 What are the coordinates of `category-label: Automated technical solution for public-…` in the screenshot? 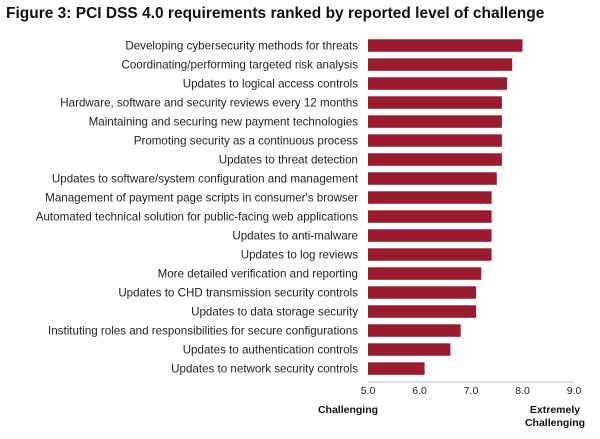 It's located at (197, 217).